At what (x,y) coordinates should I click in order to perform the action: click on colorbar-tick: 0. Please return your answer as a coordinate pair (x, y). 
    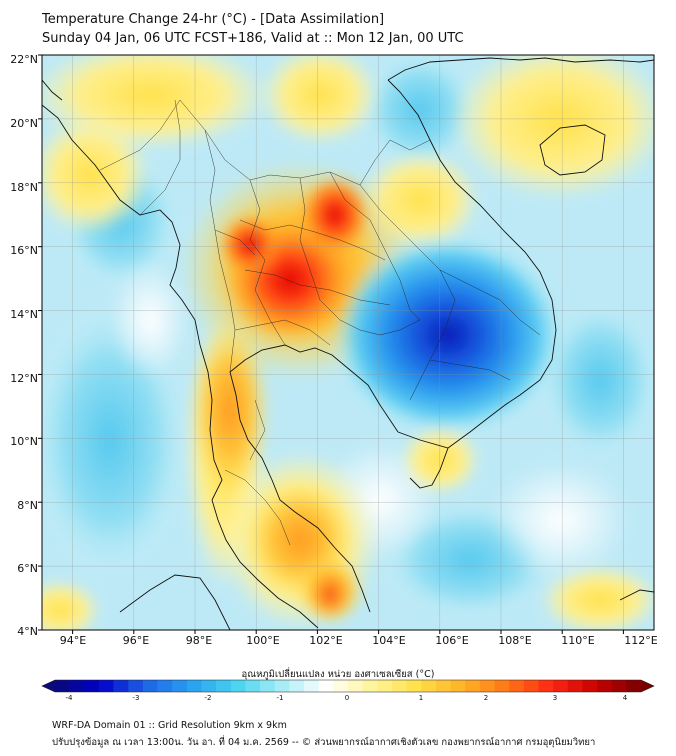
    Looking at the image, I should click on (347, 698).